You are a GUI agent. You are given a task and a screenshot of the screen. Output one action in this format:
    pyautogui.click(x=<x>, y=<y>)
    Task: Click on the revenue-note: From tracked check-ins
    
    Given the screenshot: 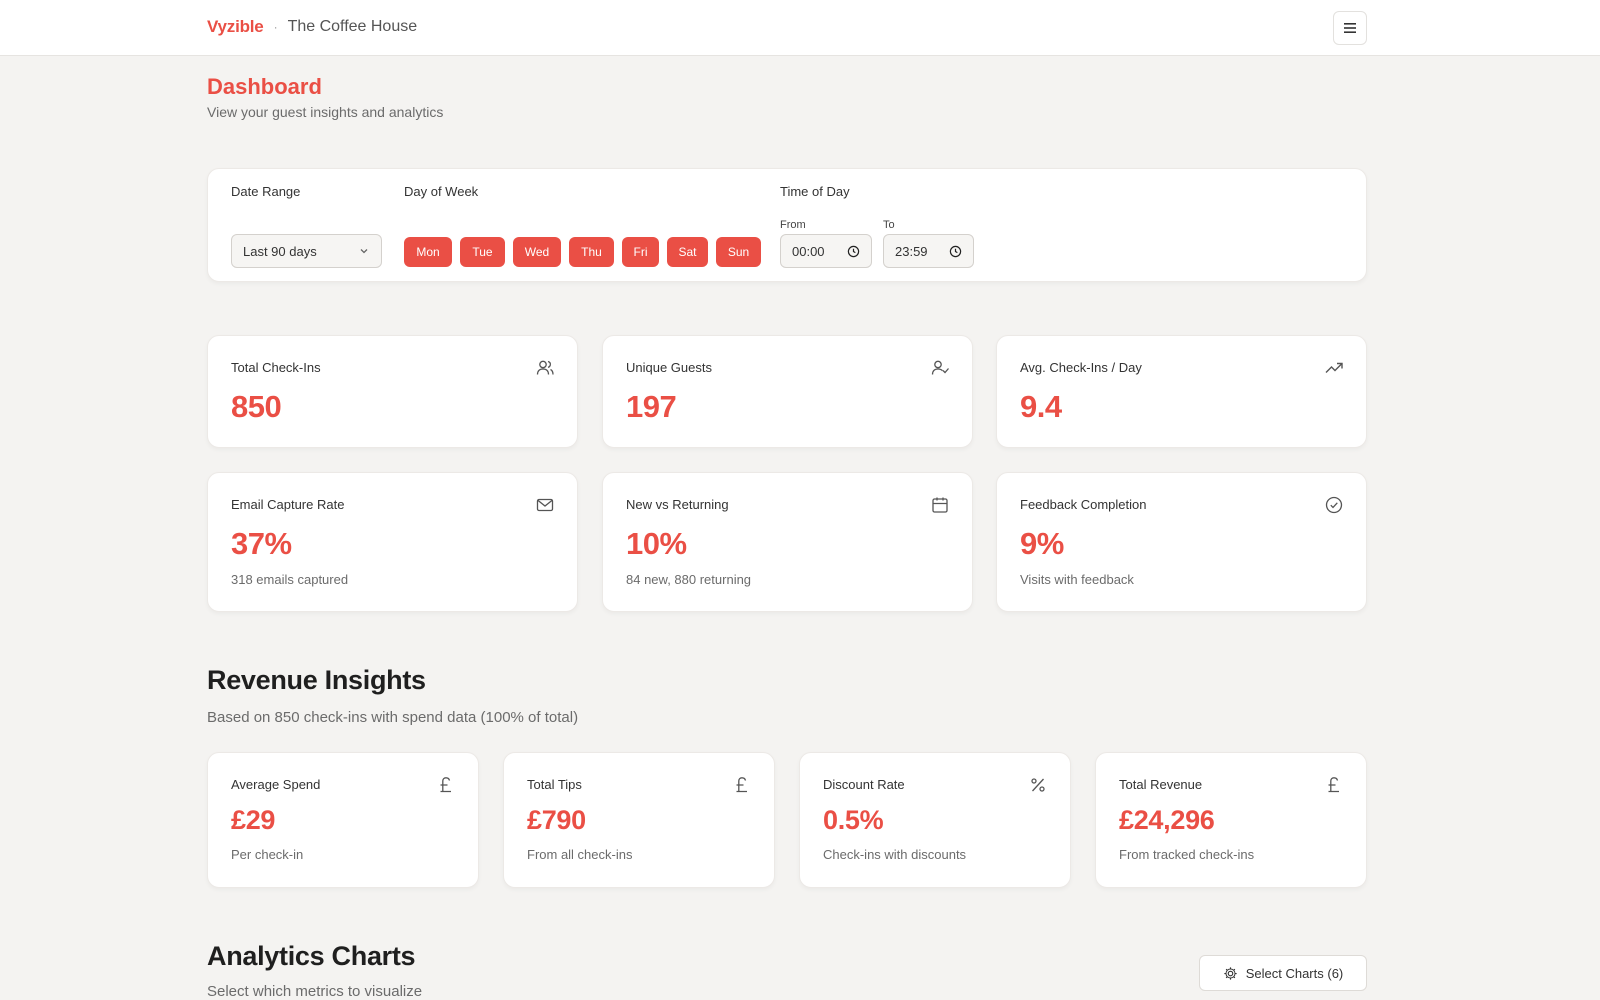 What is the action you would take?
    pyautogui.click(x=1187, y=854)
    